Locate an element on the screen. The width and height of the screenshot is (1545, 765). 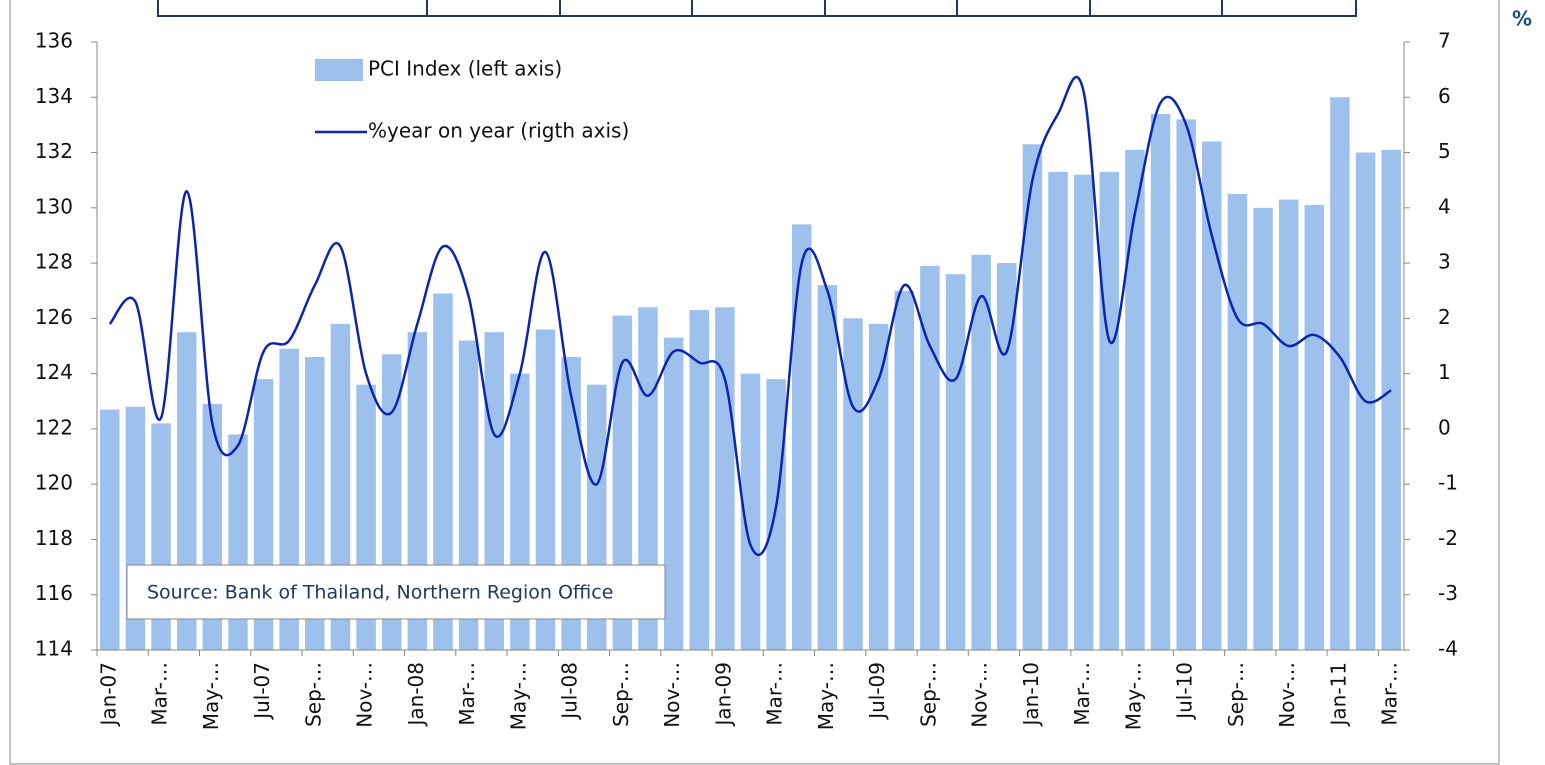
legend-swatch is located at coordinates (339, 70).